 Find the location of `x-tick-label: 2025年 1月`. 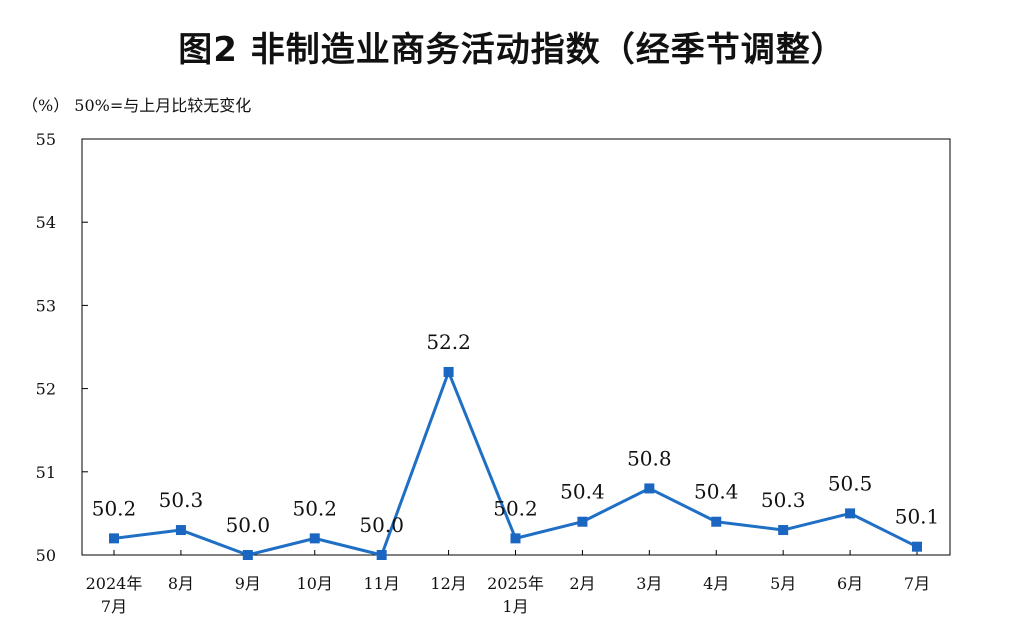

x-tick-label: 2025年 1月 is located at coordinates (515, 595).